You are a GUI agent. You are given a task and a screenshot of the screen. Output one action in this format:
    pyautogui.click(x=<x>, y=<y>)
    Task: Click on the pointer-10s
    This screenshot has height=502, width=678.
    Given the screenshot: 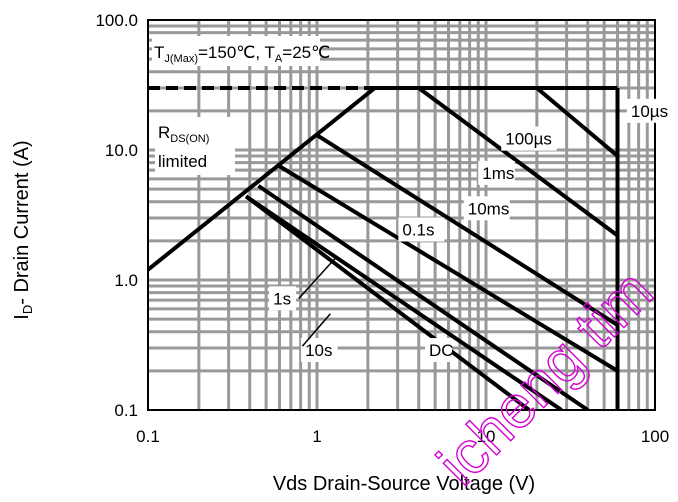 What is the action you would take?
    pyautogui.click(x=316, y=330)
    